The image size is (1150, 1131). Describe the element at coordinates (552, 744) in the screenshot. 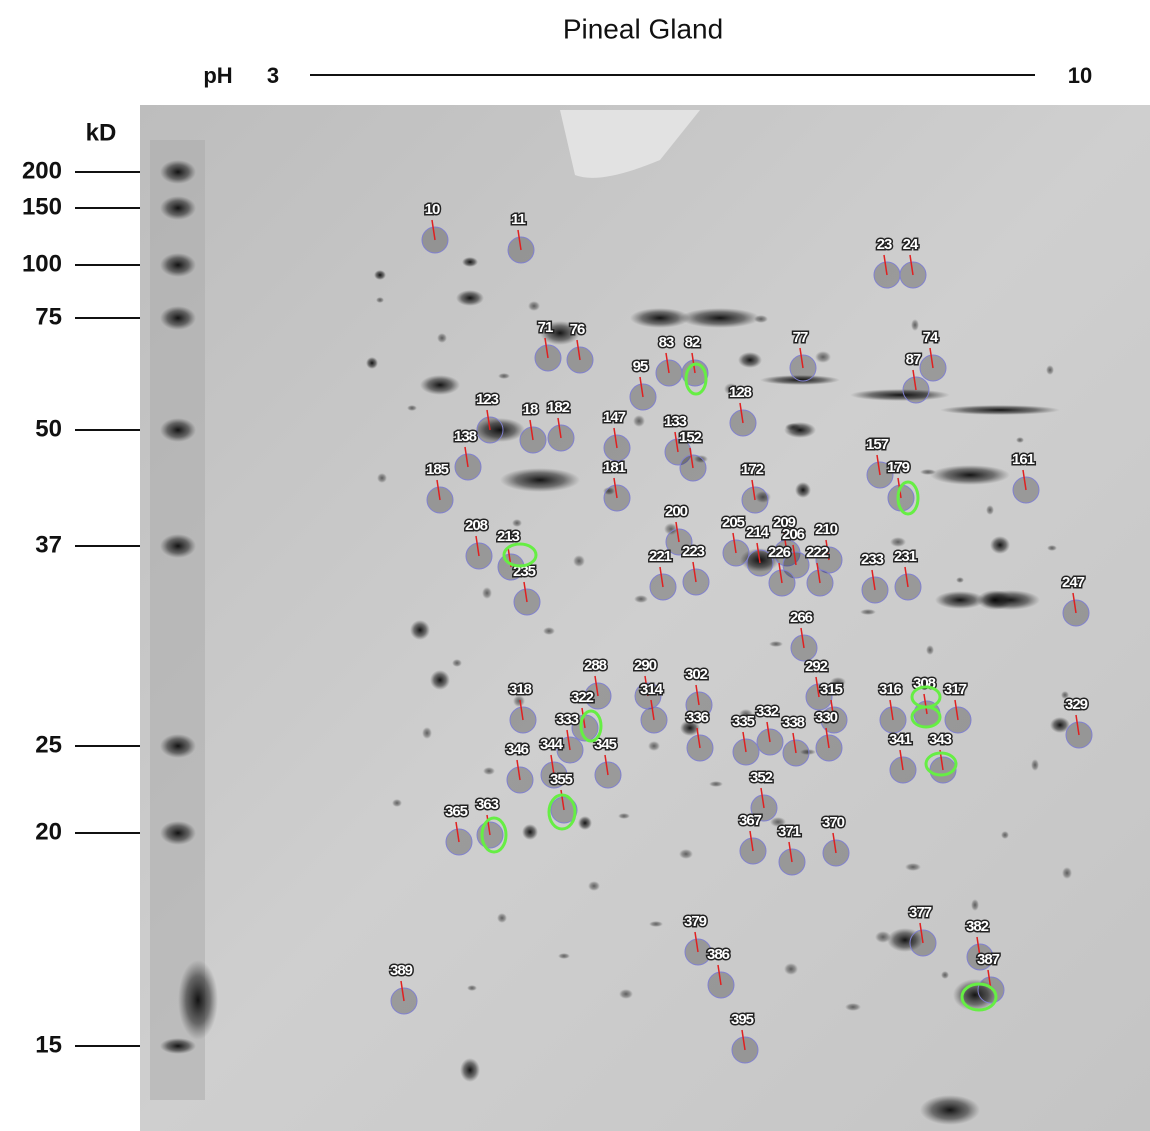

I see `spot-label: 344` at that location.